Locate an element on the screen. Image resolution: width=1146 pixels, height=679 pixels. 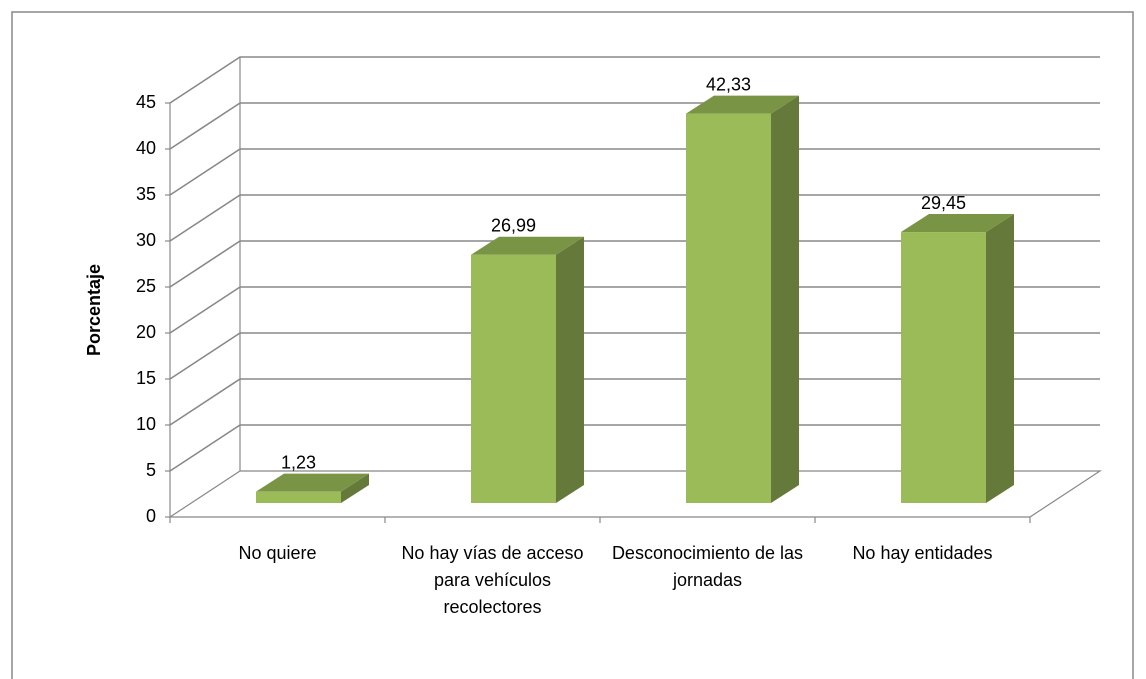
y-tick-label: 35 is located at coordinates (146, 194).